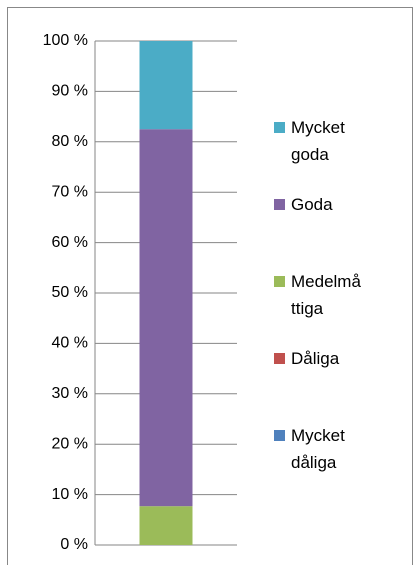 The width and height of the screenshot is (418, 565). I want to click on legend-label: Mycket dåliga, so click(318, 449).